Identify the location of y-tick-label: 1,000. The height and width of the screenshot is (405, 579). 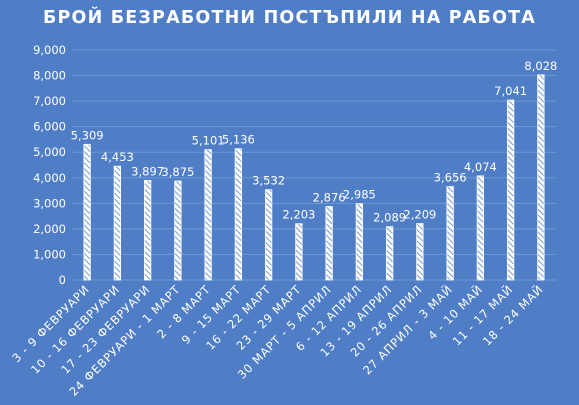
(49, 254).